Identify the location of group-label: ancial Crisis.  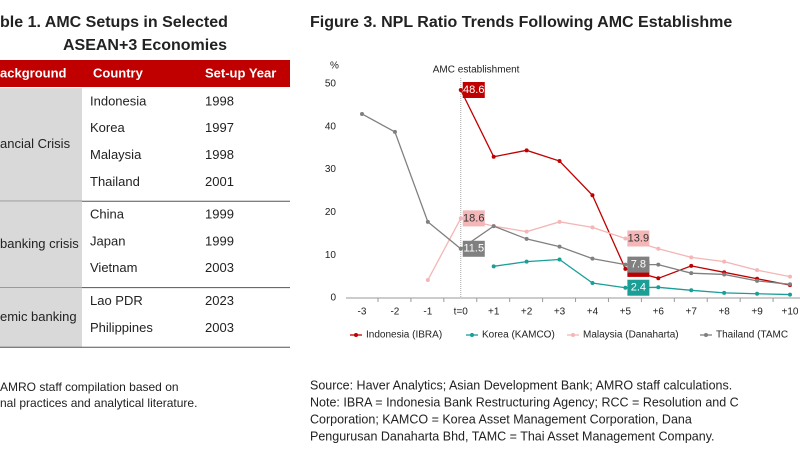
(35, 143).